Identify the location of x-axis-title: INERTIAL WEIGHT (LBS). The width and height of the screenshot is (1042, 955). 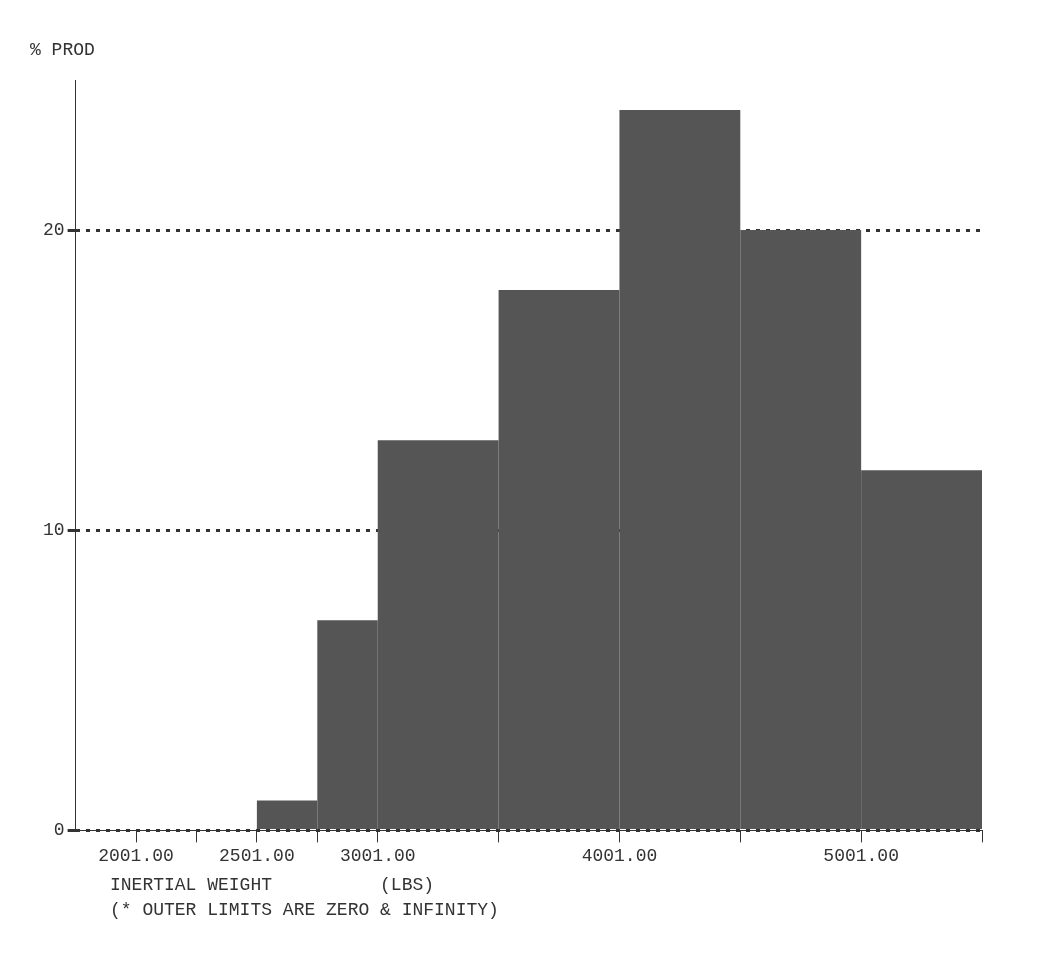
(272, 885).